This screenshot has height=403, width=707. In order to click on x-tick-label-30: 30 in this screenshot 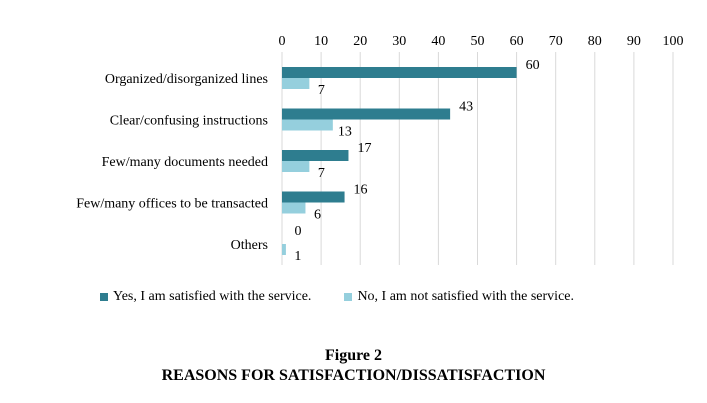, I will do `click(399, 41)`.